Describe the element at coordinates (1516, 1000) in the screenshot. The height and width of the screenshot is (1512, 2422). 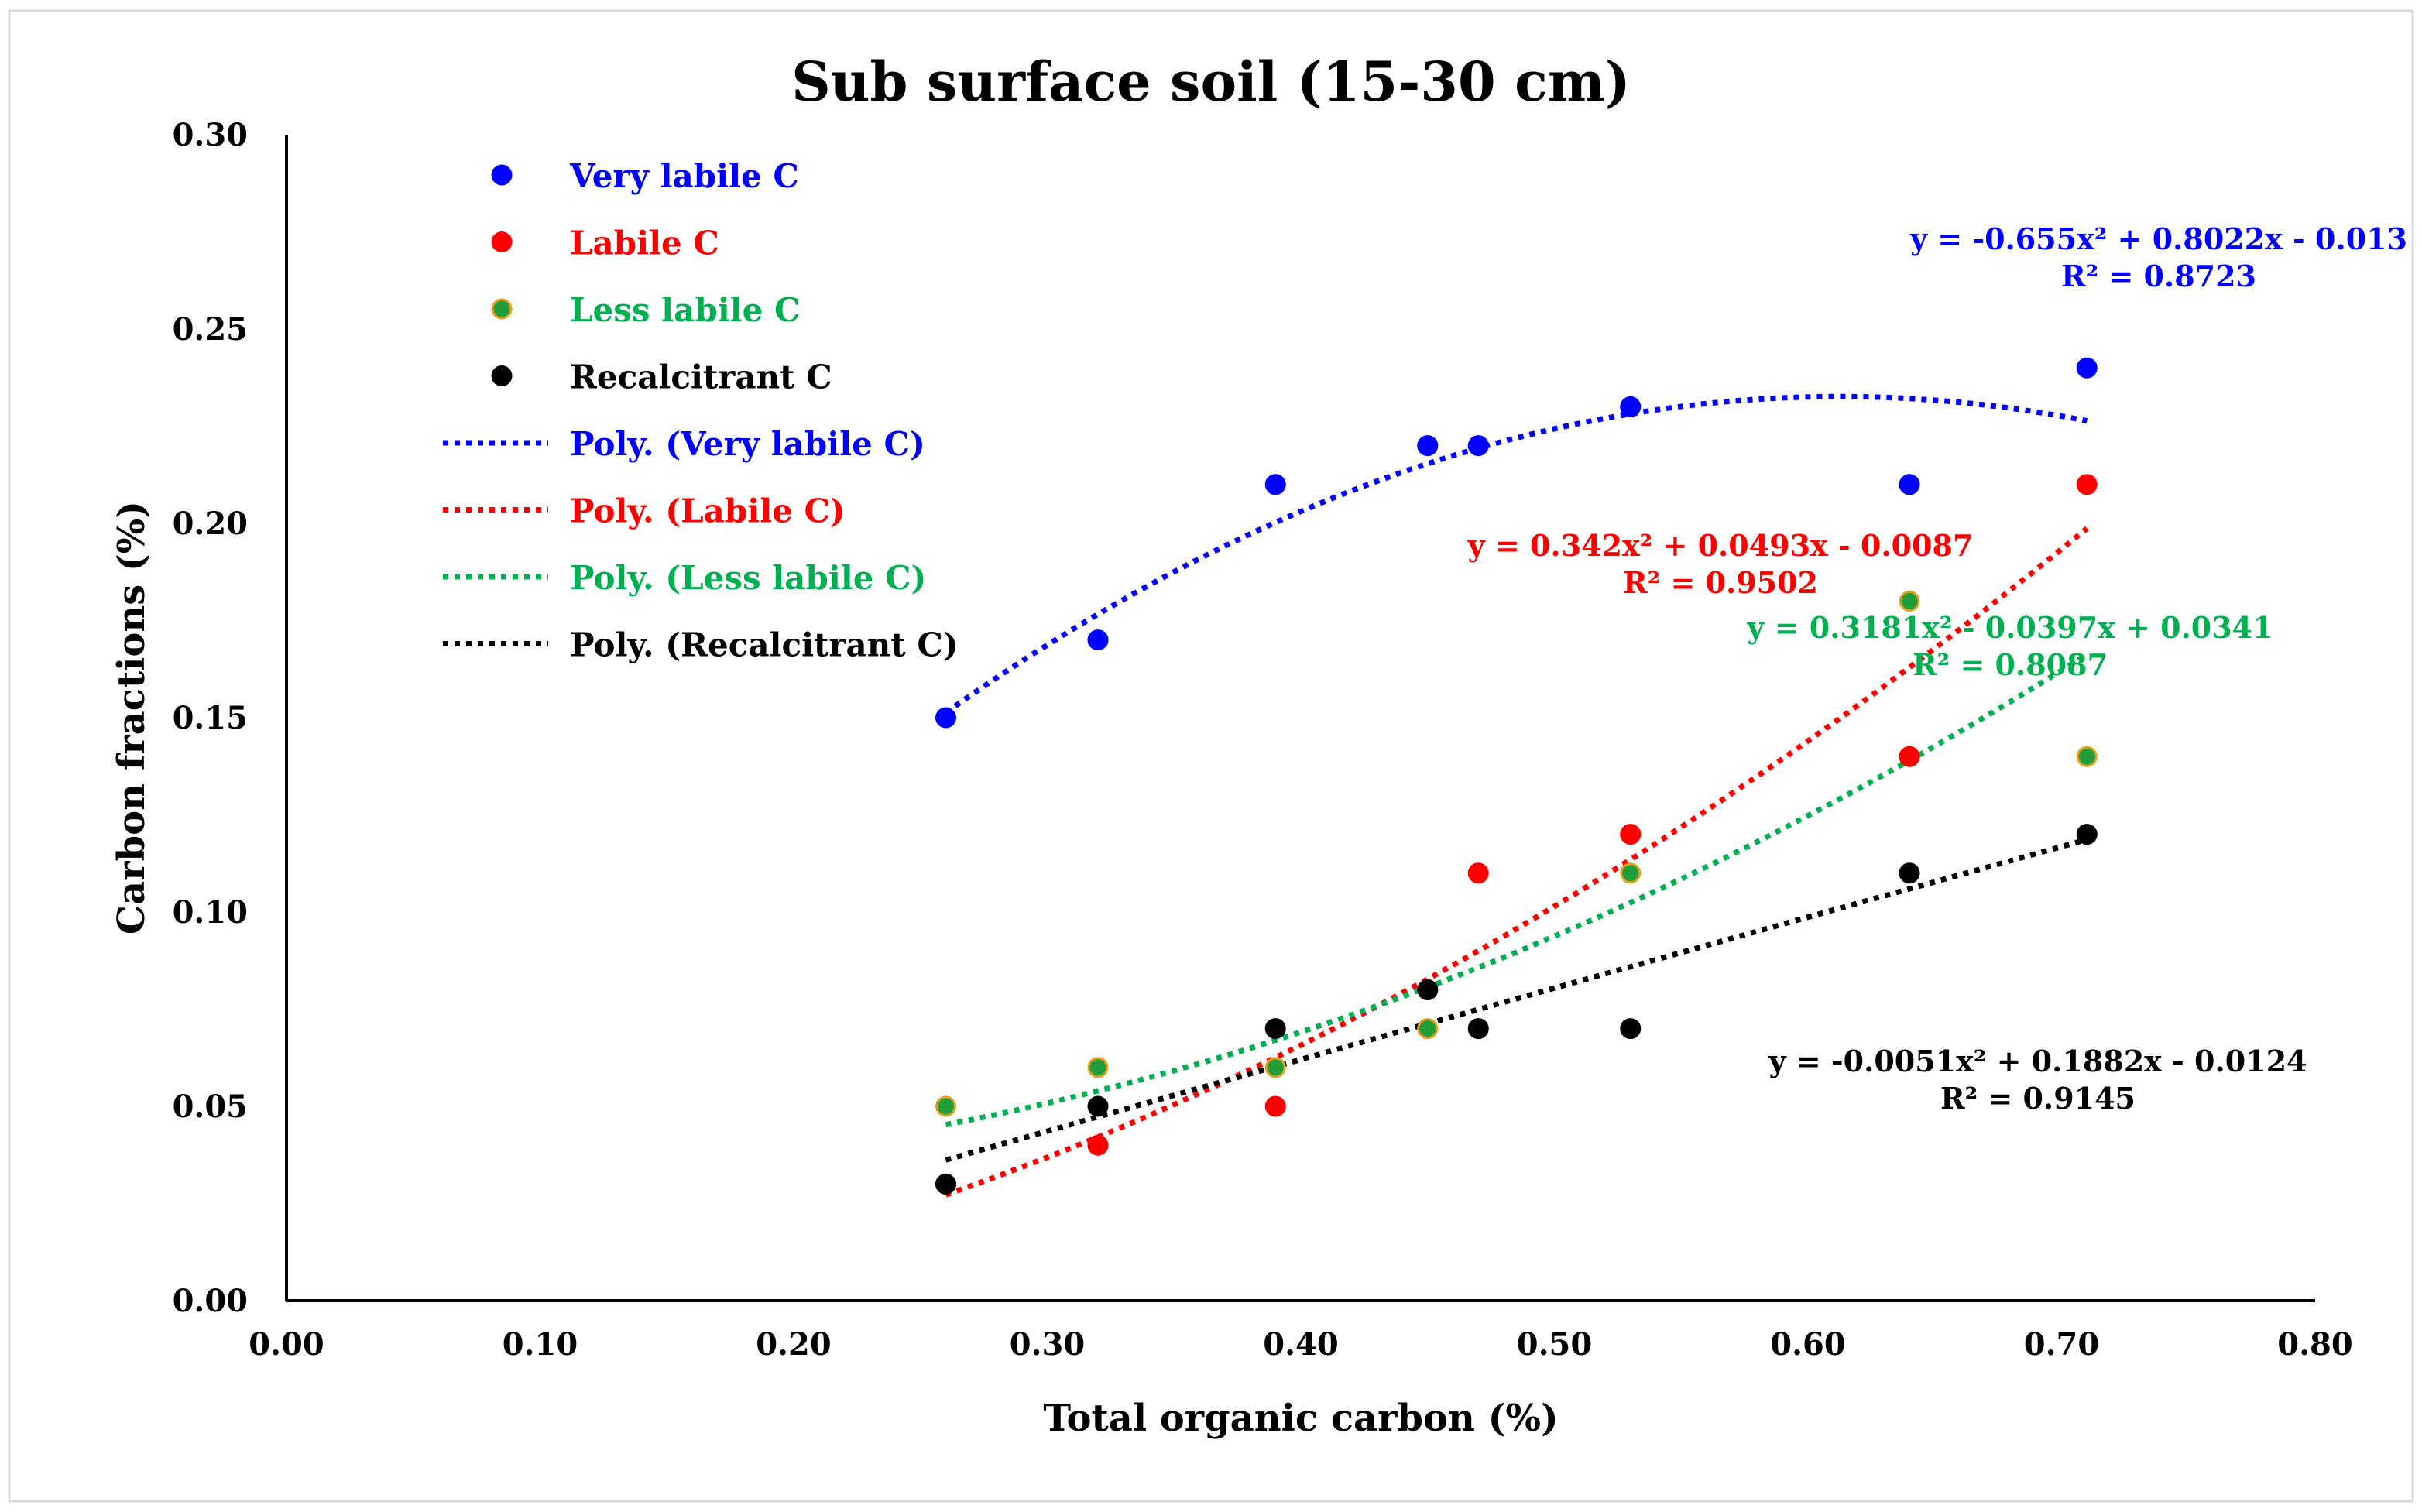
I see `trendline-recalcitrant-c` at that location.